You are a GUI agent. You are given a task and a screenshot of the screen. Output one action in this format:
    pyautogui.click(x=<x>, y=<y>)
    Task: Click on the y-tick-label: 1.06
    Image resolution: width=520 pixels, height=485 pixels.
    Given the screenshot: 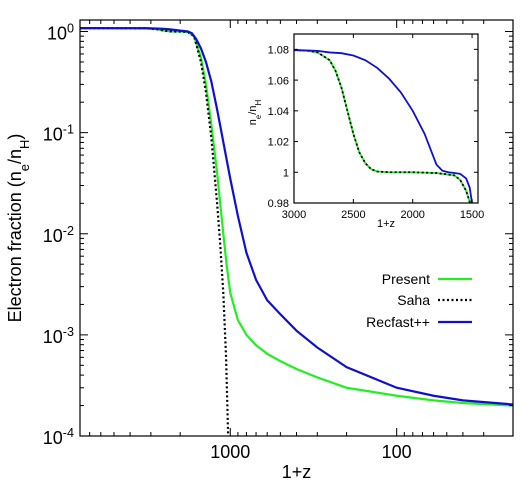 What is the action you would take?
    pyautogui.click(x=278, y=81)
    